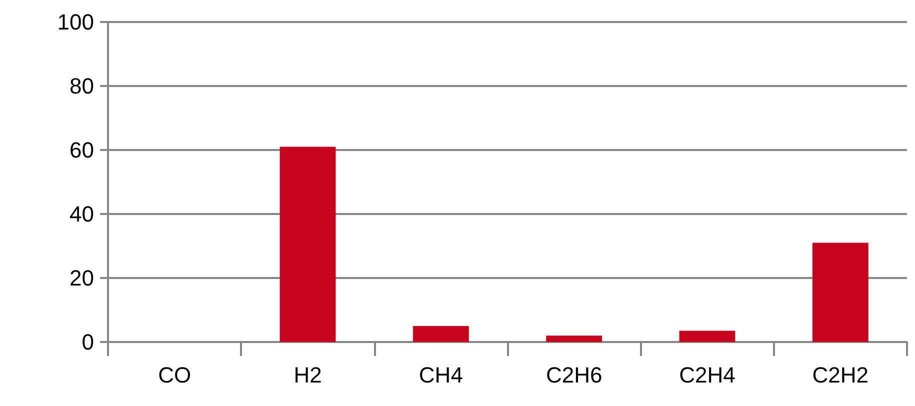  What do you see at coordinates (707, 375) in the screenshot?
I see `x-tick-label: C2H4` at bounding box center [707, 375].